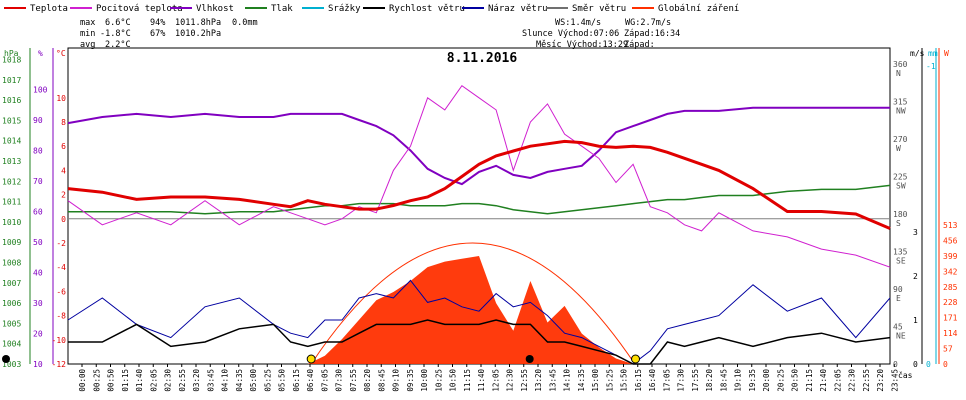  Describe the element at coordinates (738, 380) in the screenshot. I see `x-tick-label: 19:10` at that location.